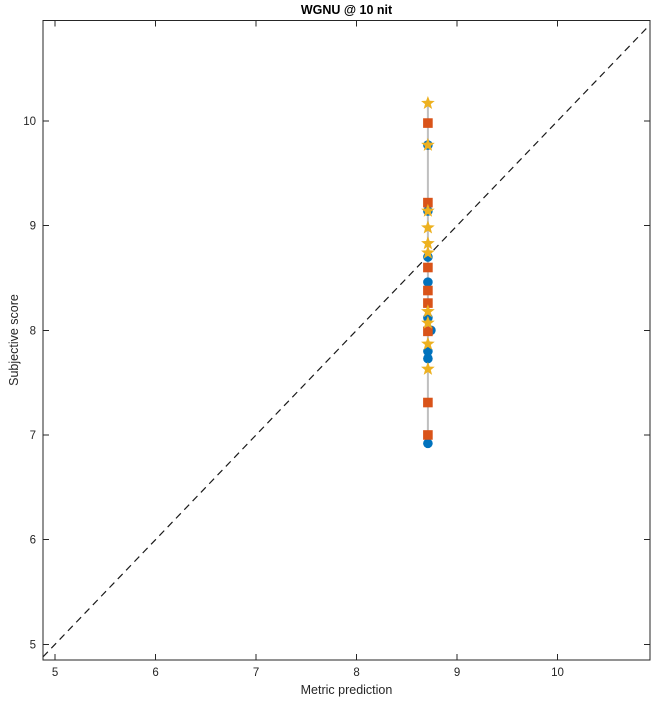 This screenshot has width=656, height=708. I want to click on x-tick-label: 9, so click(457, 673).